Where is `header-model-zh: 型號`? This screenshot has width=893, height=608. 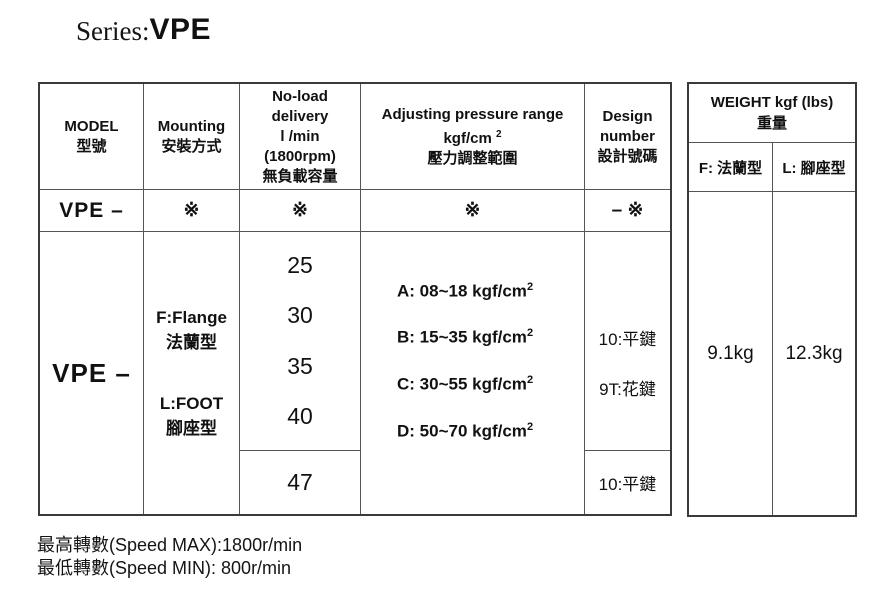 header-model-zh: 型號 is located at coordinates (91, 146).